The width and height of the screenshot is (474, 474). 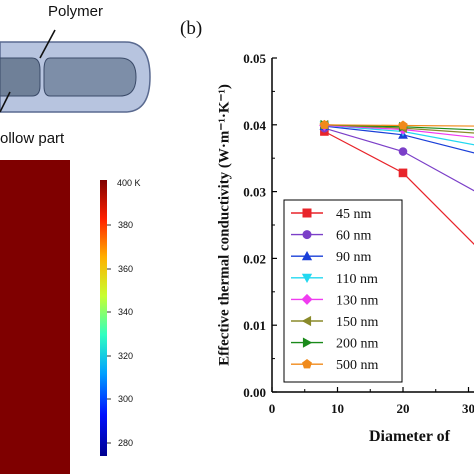 I want to click on y-tick-label: 0.04, so click(x=254, y=125).